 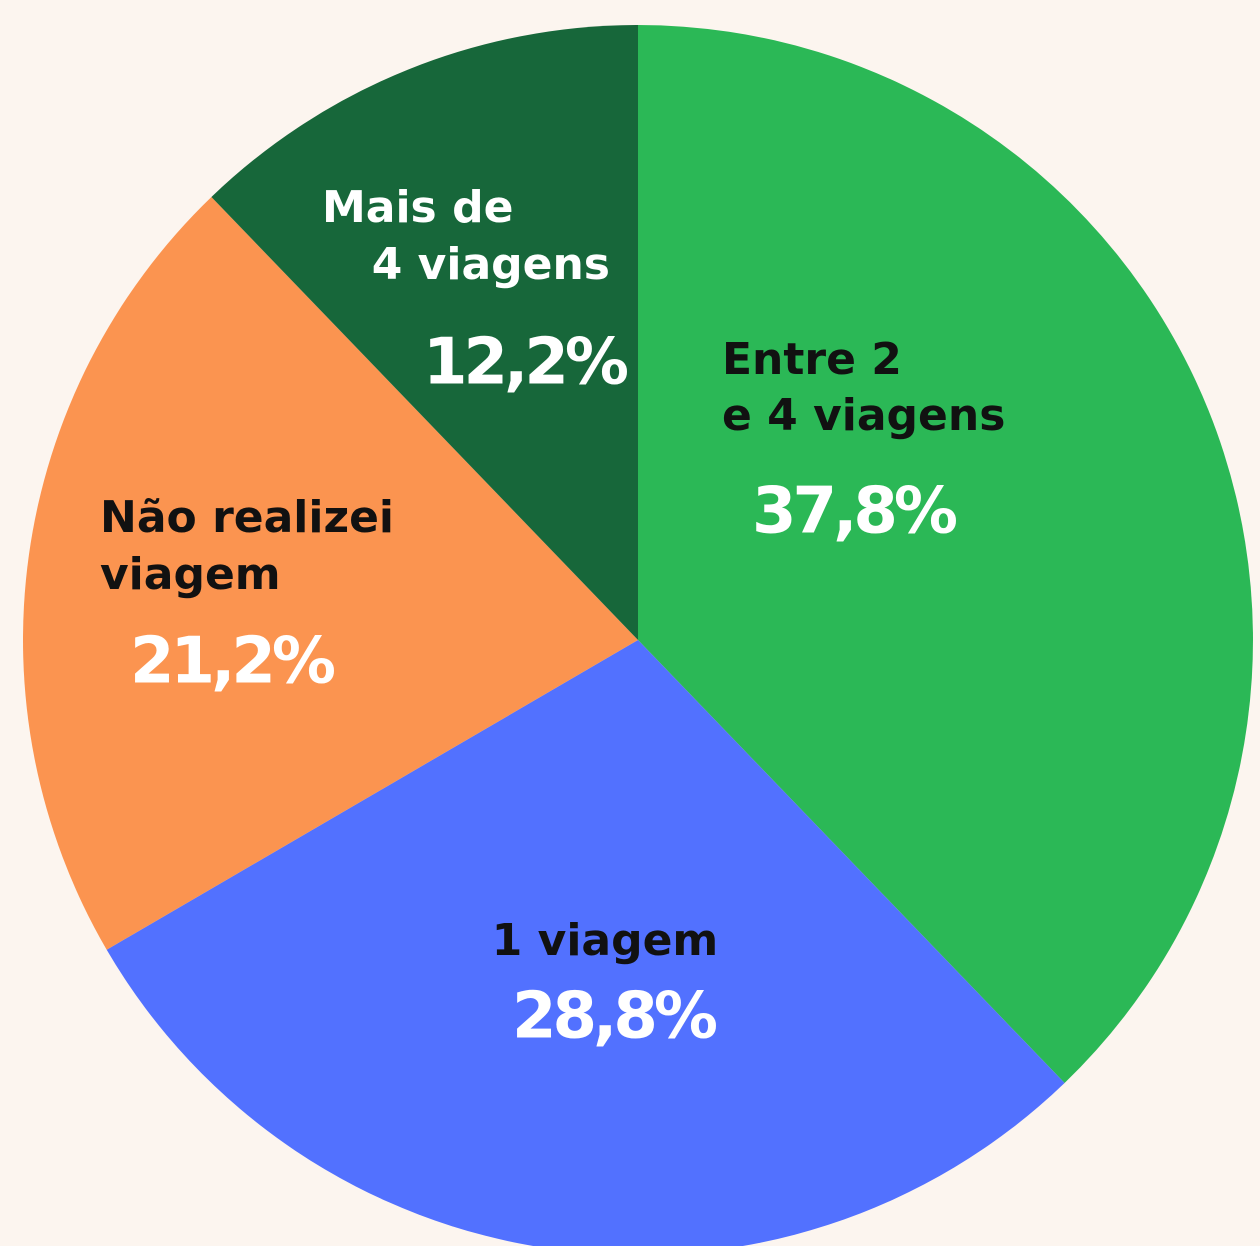 What do you see at coordinates (491, 264) in the screenshot?
I see `slice-label: 4 viagens` at bounding box center [491, 264].